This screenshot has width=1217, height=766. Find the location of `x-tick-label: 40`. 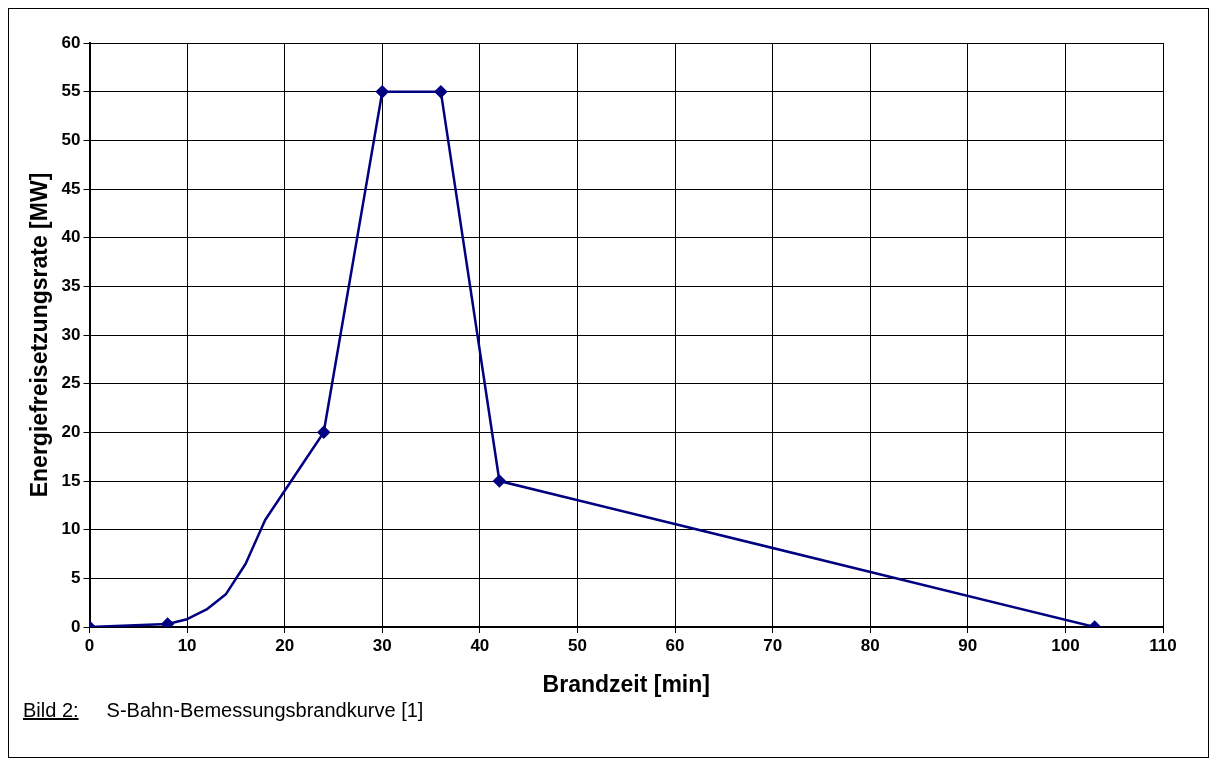

x-tick-label: 40 is located at coordinates (480, 645).